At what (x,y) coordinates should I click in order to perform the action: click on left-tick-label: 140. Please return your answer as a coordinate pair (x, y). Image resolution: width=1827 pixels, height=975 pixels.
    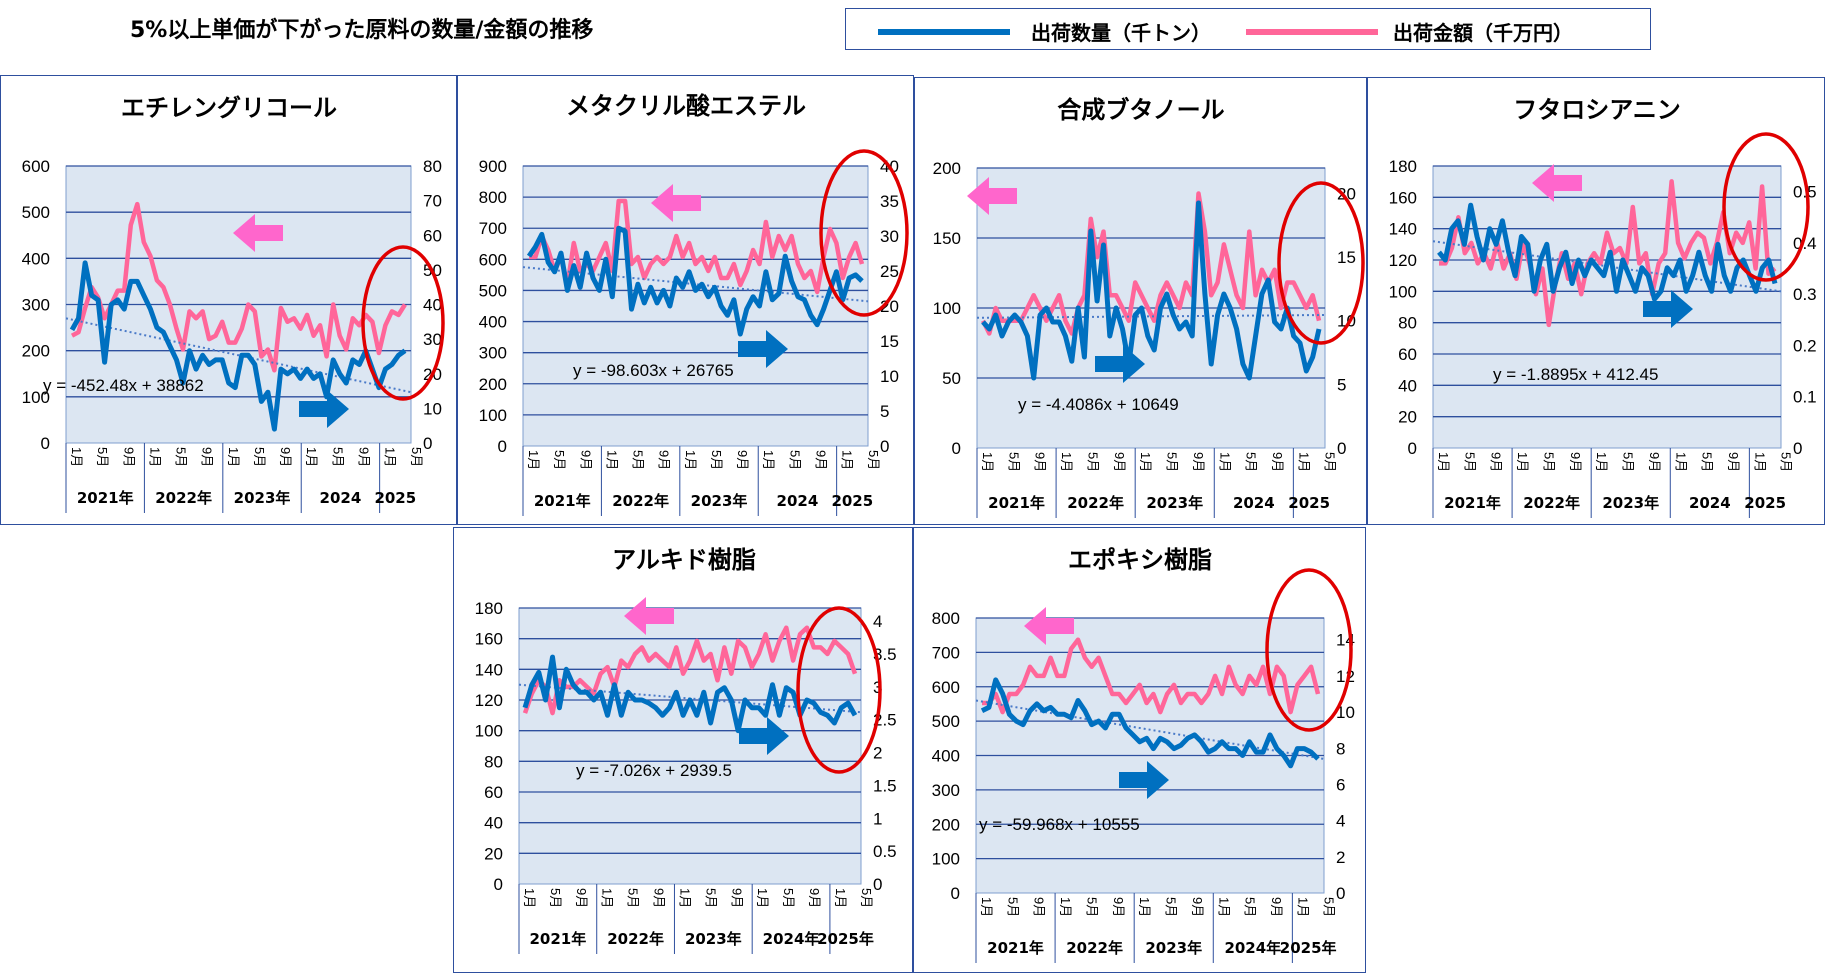
    Looking at the image, I should click on (1403, 229).